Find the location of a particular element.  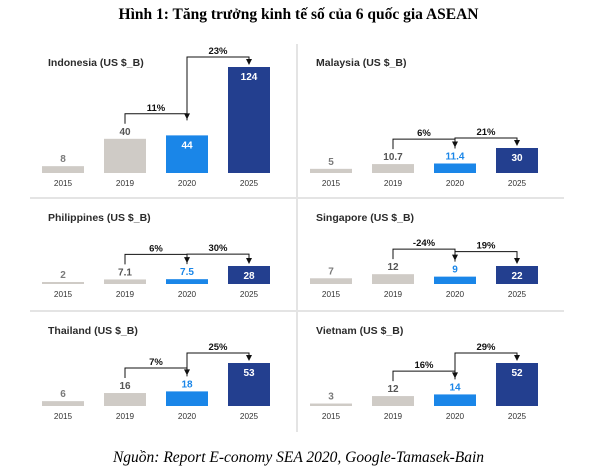

panel-title: Indonesia (US $_B) is located at coordinates (96, 63).